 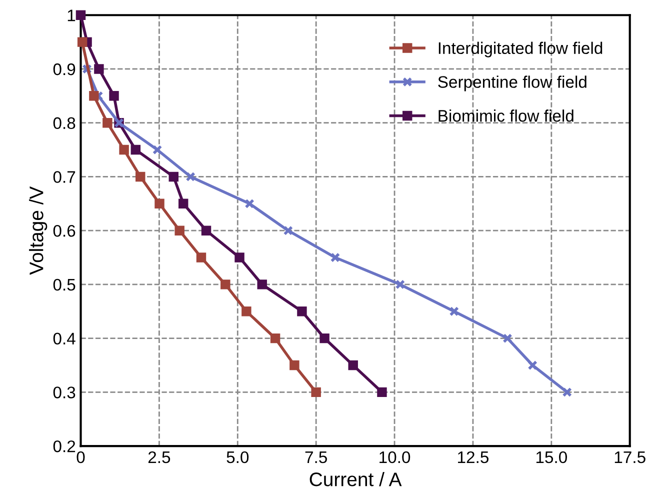 I want to click on x-tick-label: 7.5, so click(x=316, y=458).